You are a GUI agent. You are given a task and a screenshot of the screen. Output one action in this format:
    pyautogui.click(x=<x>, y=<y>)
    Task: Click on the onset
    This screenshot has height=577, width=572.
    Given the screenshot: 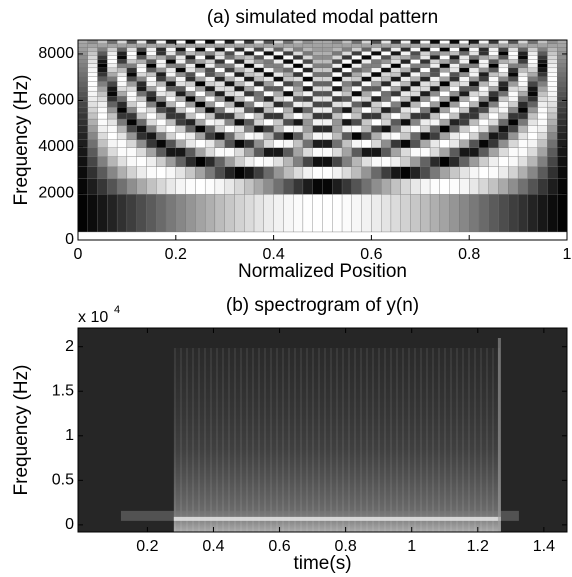 What is the action you would take?
    pyautogui.click(x=499, y=435)
    